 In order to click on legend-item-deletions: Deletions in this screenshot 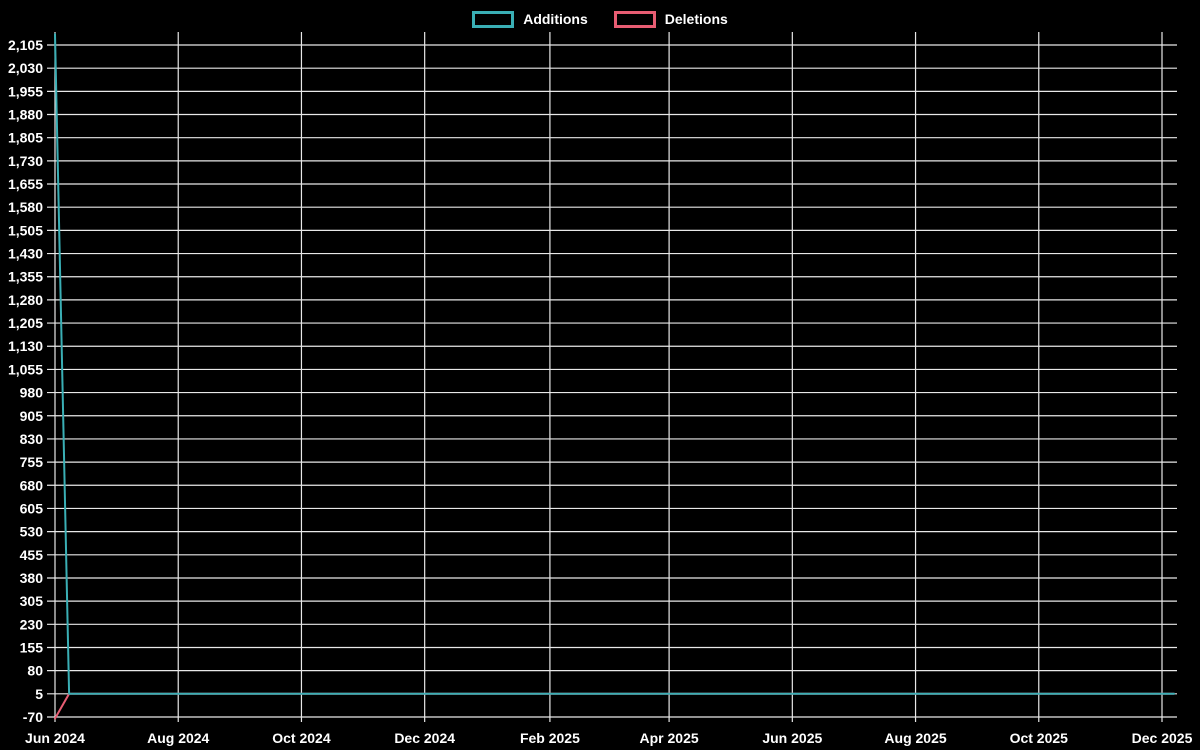, I will do `click(670, 19)`.